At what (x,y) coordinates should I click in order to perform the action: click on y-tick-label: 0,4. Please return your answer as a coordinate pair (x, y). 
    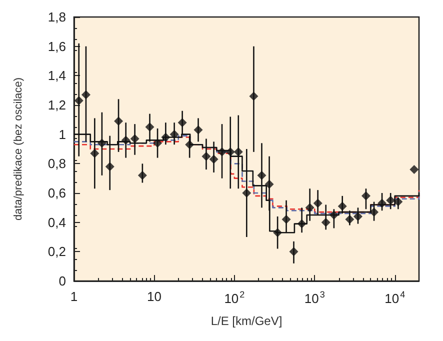
    Looking at the image, I should click on (57, 222).